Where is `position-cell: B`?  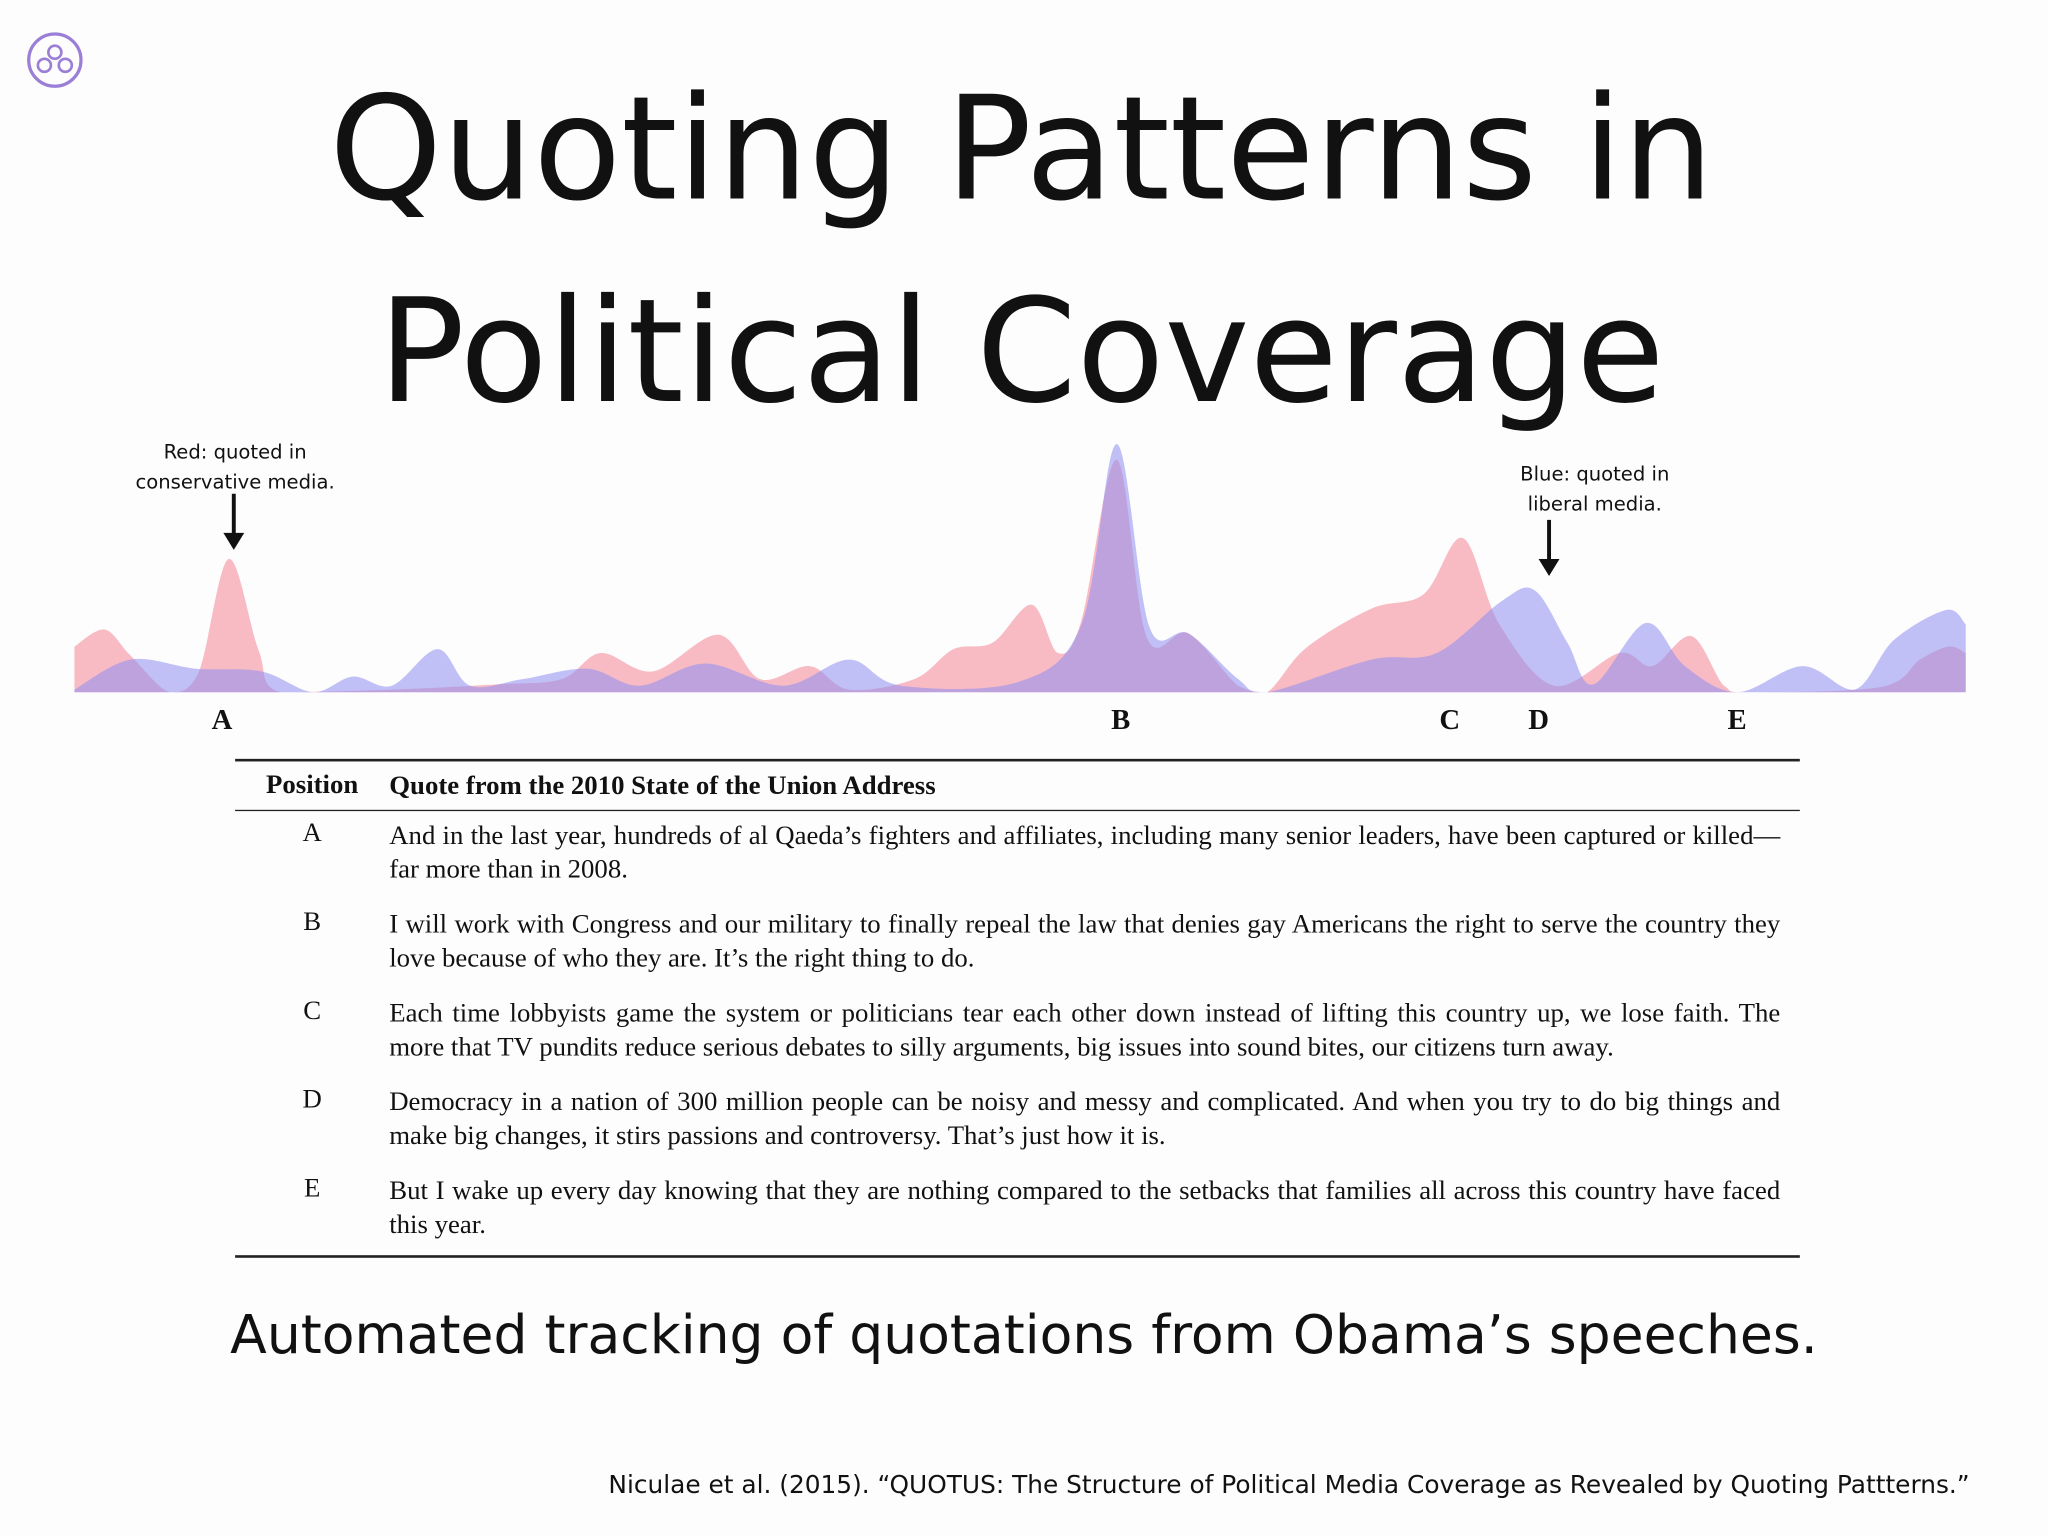 position-cell: B is located at coordinates (312, 922).